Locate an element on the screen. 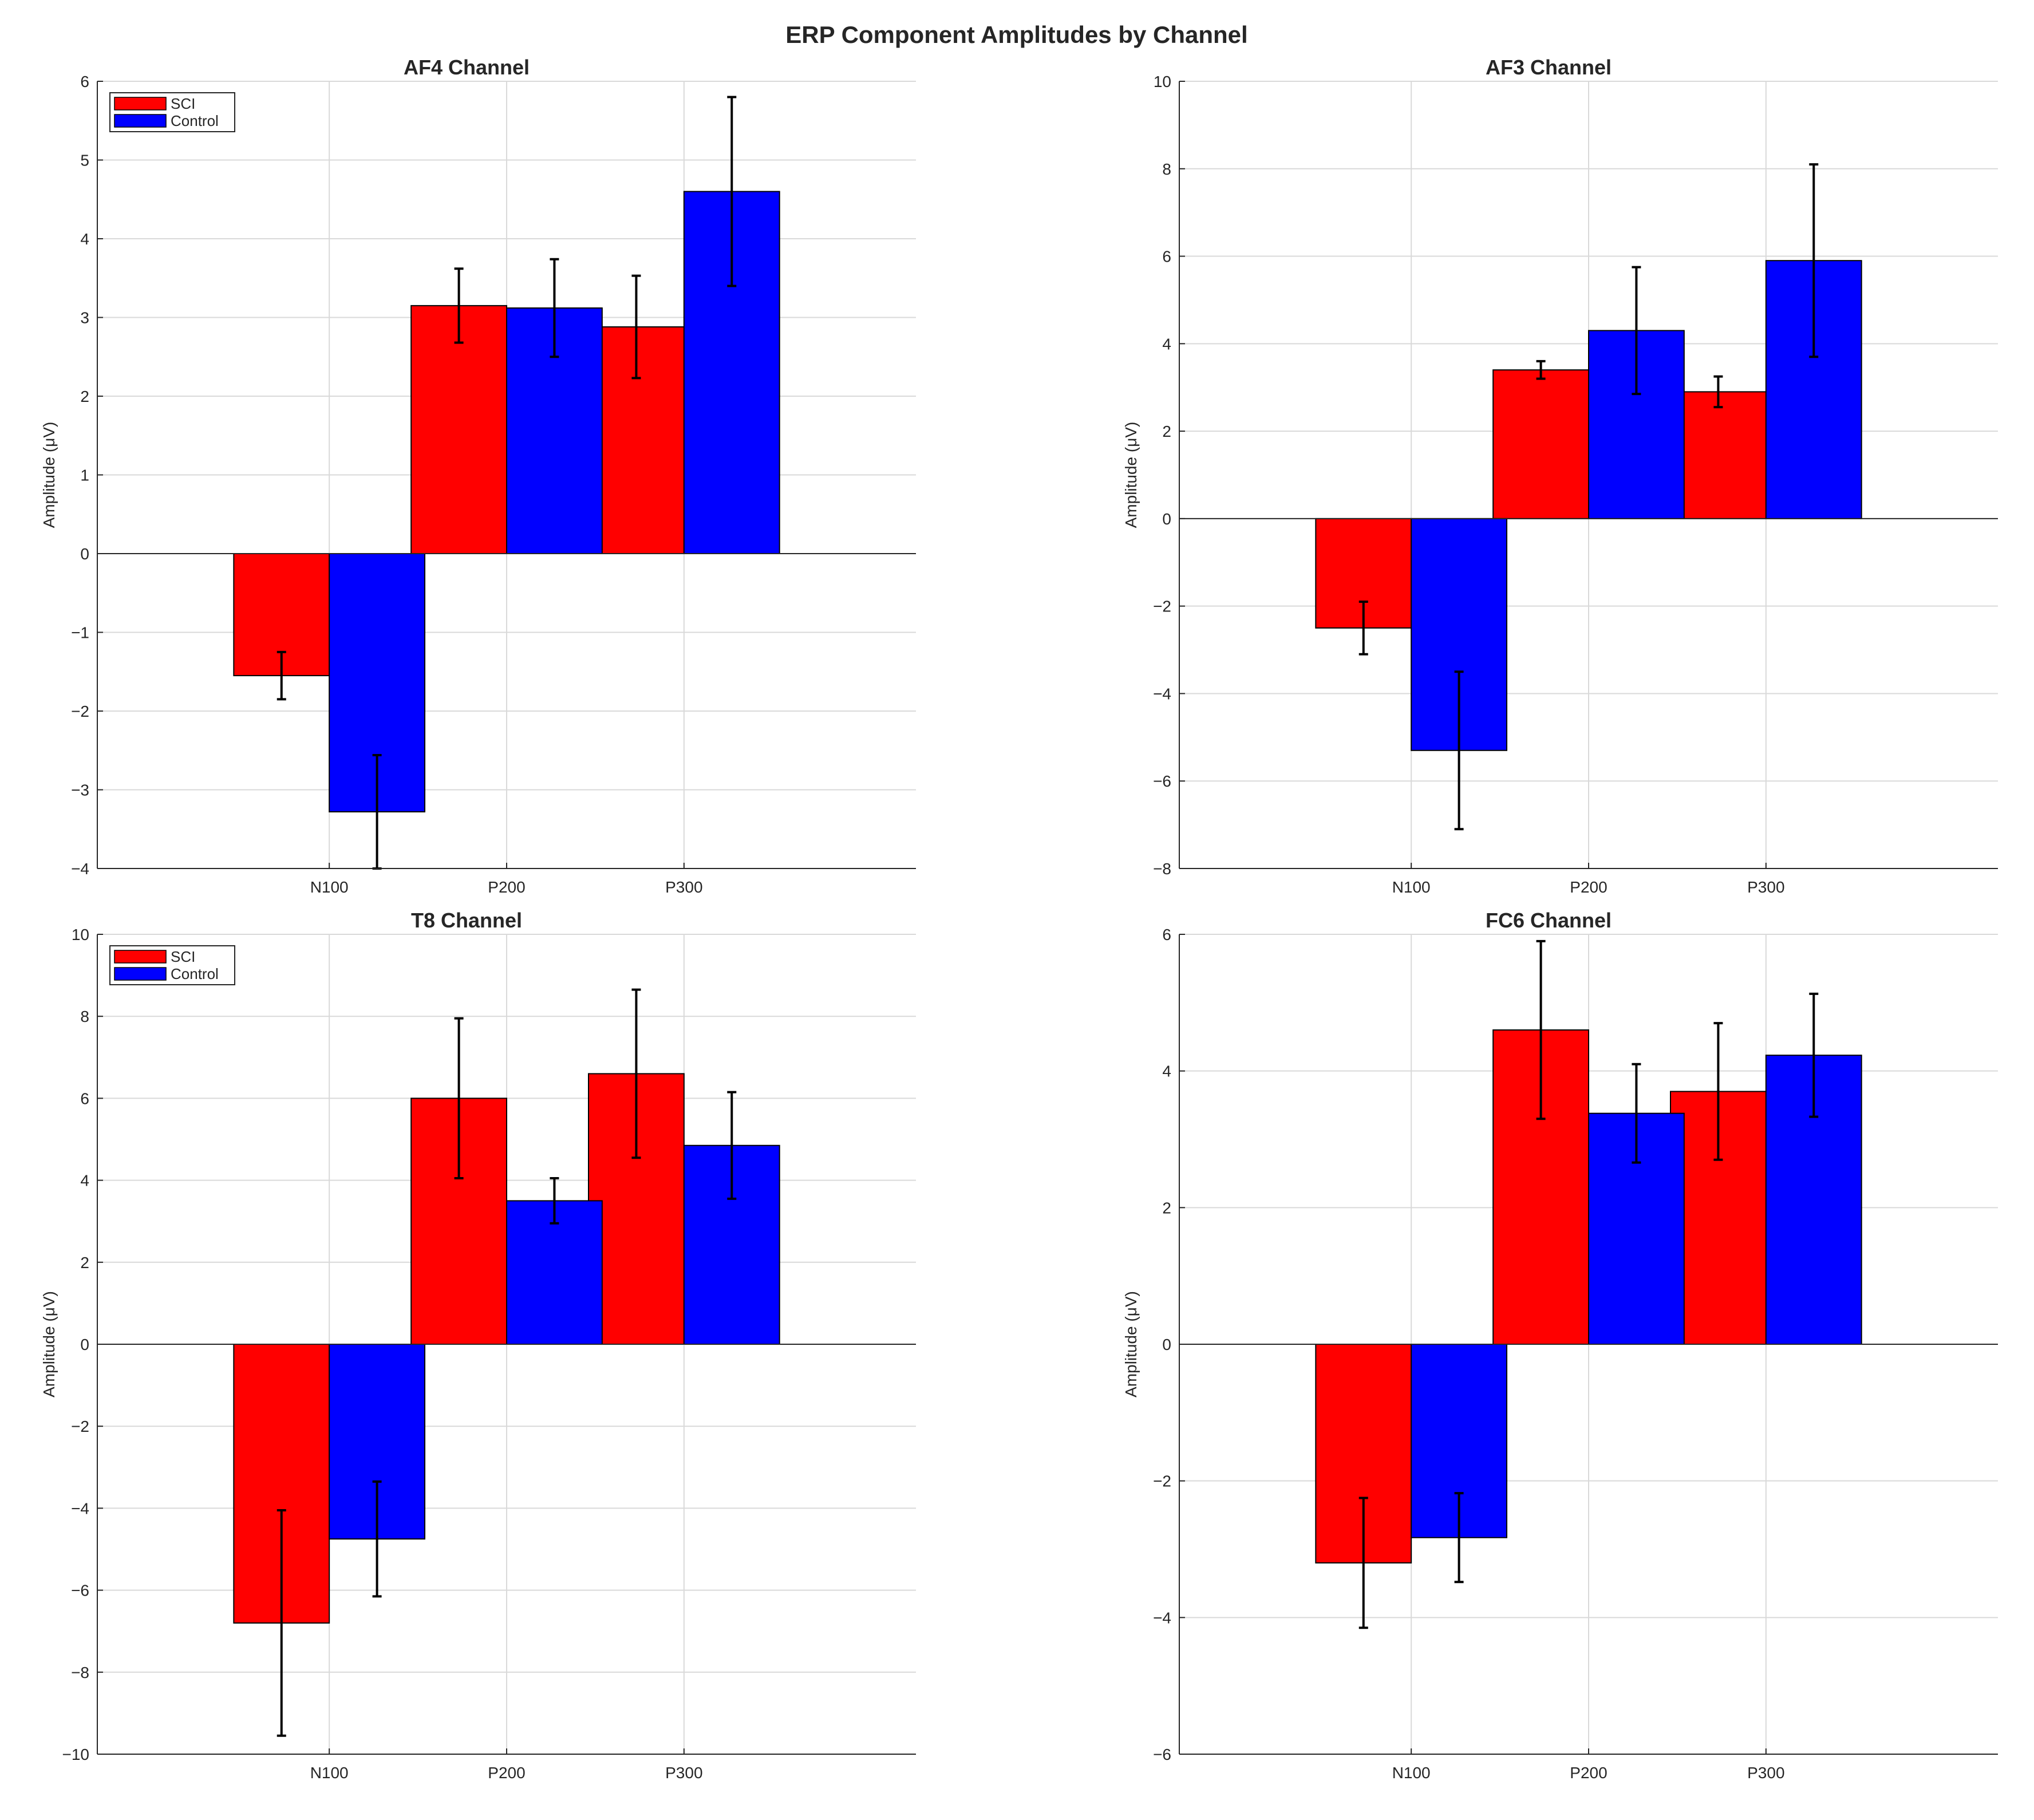  subplot-title: T8 Channel is located at coordinates (466, 920).